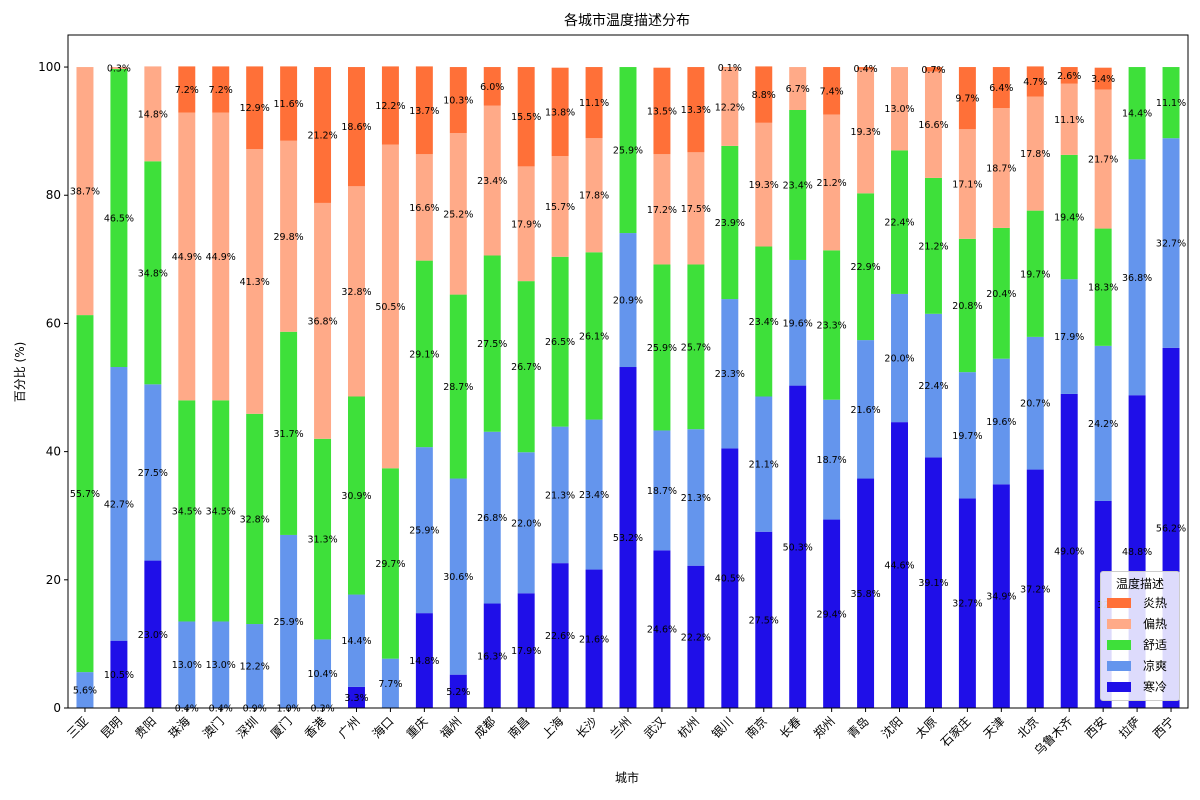 This screenshot has width=1200, height=800. I want to click on x-tick-label: 重庆, so click(417, 727).